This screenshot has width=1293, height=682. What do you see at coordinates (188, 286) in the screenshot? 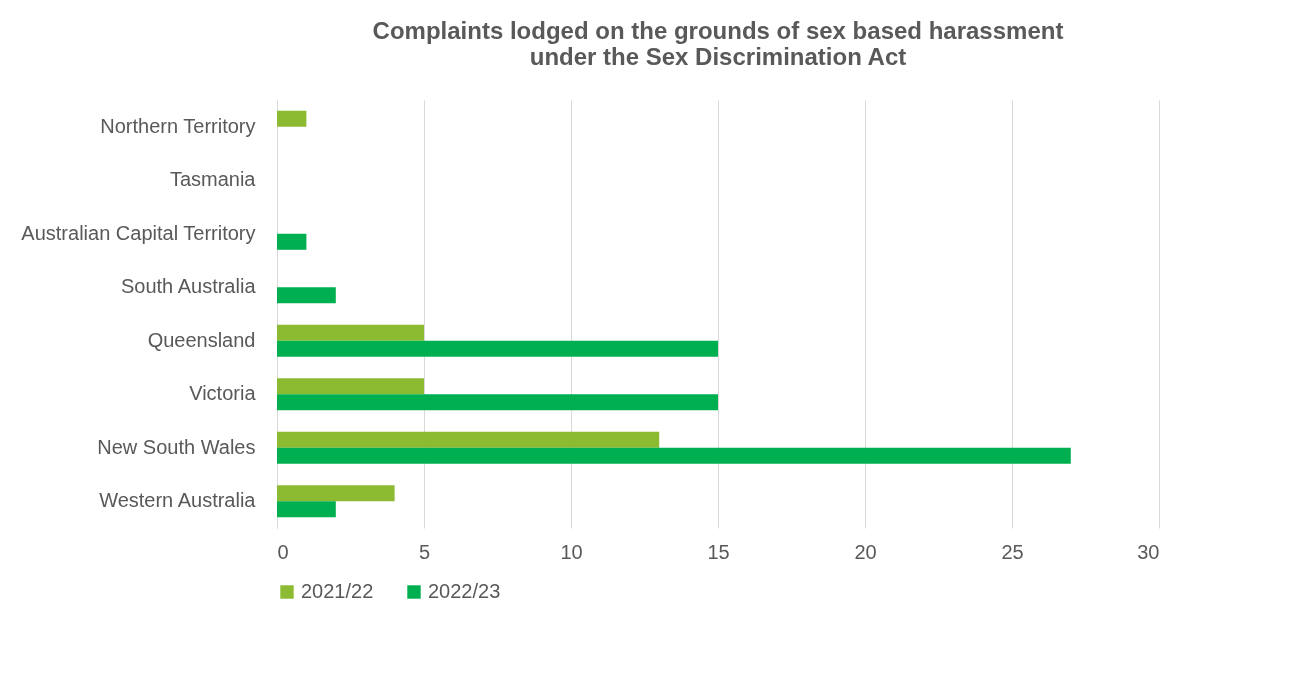
I see `y-tick-label: South Australia` at bounding box center [188, 286].